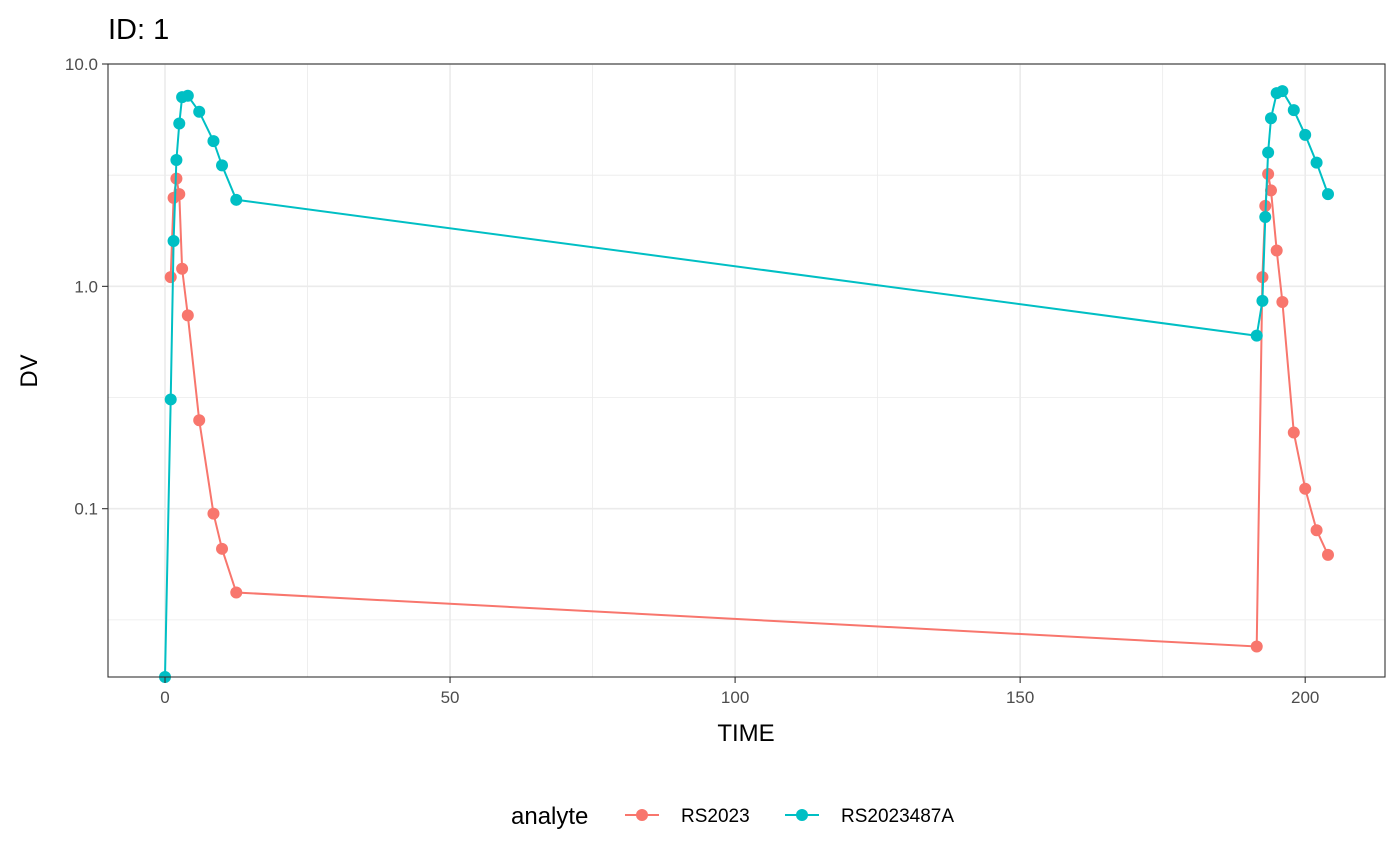 The width and height of the screenshot is (1400, 866). I want to click on y-axis-title: DV, so click(29, 370).